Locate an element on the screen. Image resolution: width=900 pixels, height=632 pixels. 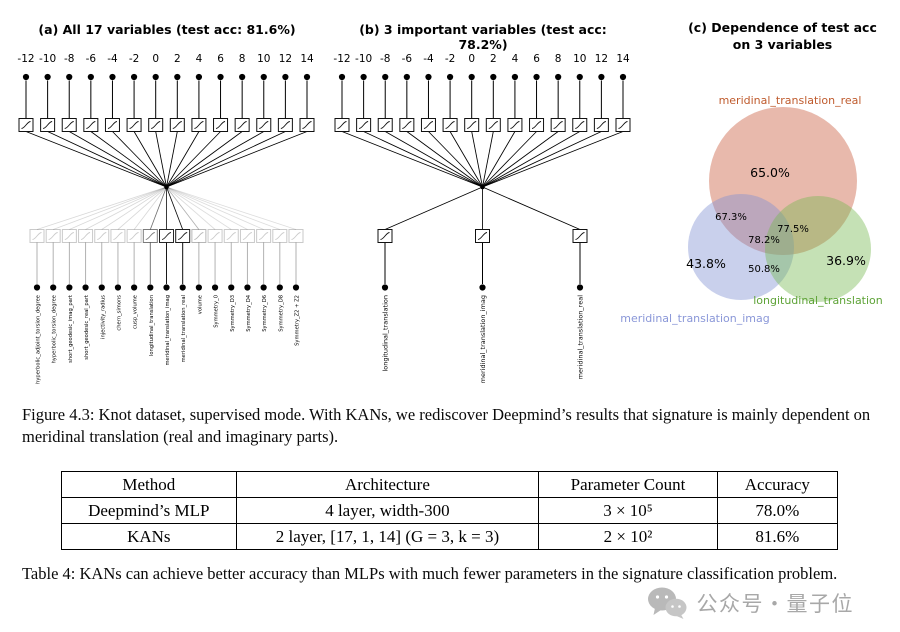
output-tick-label: 2 is located at coordinates (493, 59).